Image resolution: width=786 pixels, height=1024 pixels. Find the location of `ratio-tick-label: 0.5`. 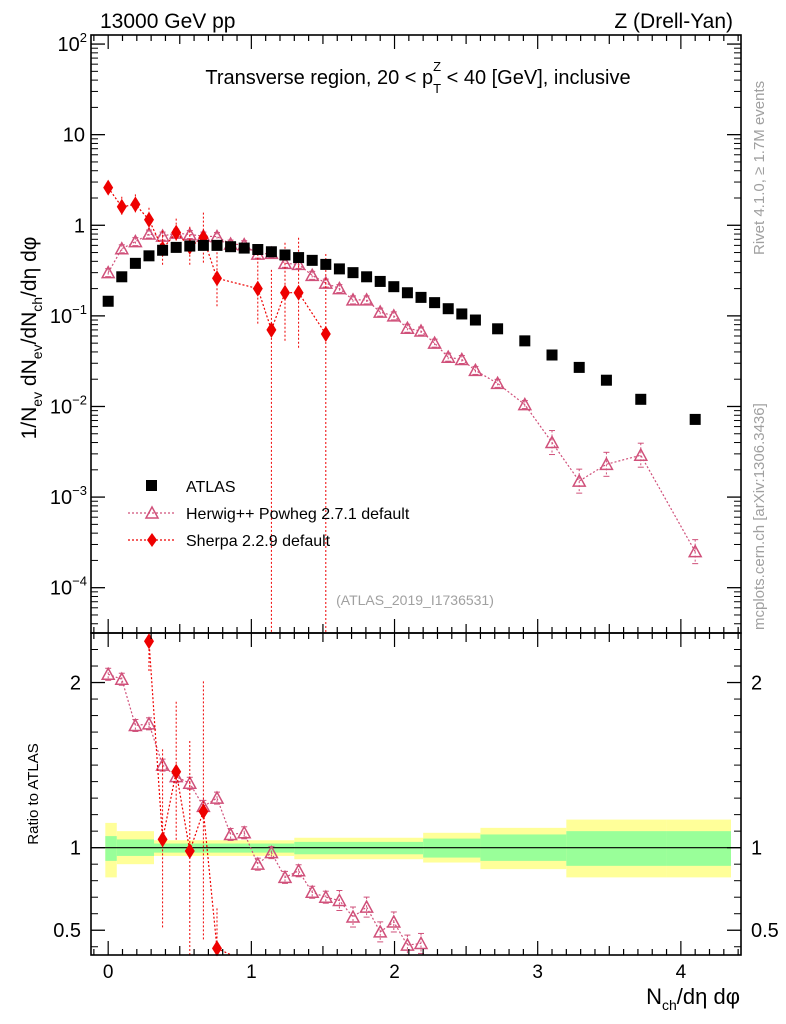

ratio-tick-label: 0.5 is located at coordinates (67, 931).